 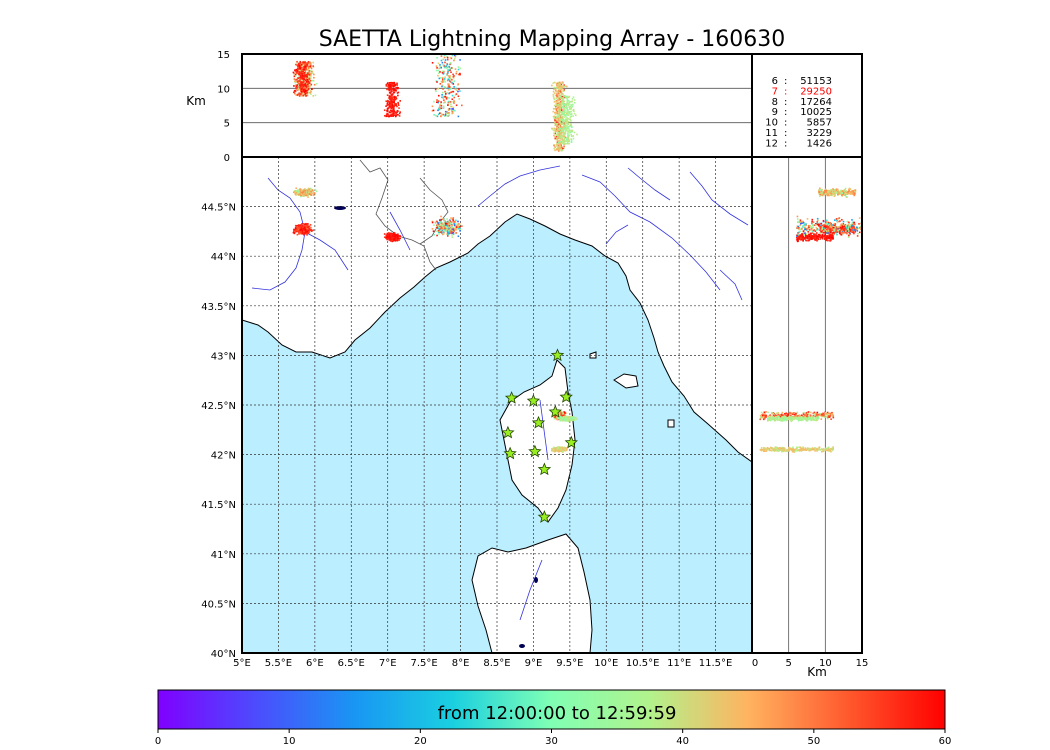 I want to click on count-value: 1426, so click(x=819, y=143).